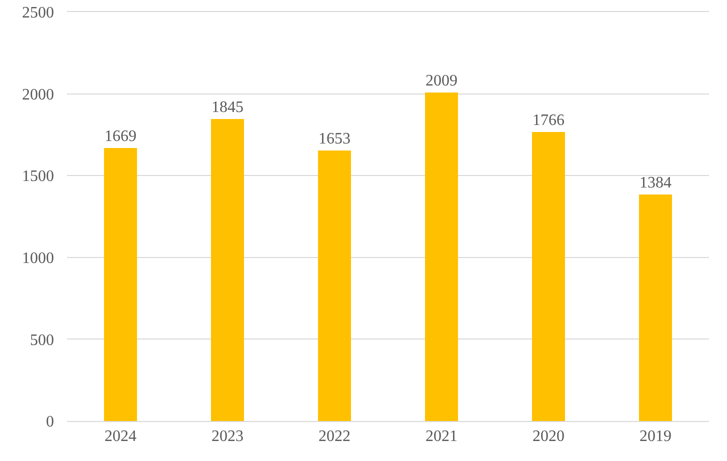  Describe the element at coordinates (548, 437) in the screenshot. I see `x-tick-label: 2020` at that location.